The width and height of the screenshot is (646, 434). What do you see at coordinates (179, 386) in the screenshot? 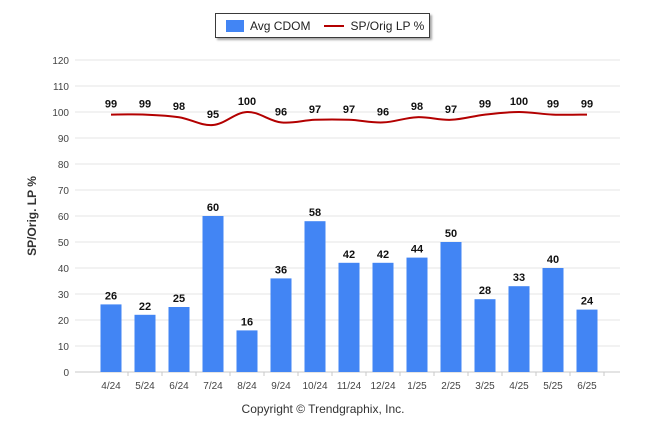
I see `x-tick-label: 6/24` at bounding box center [179, 386].